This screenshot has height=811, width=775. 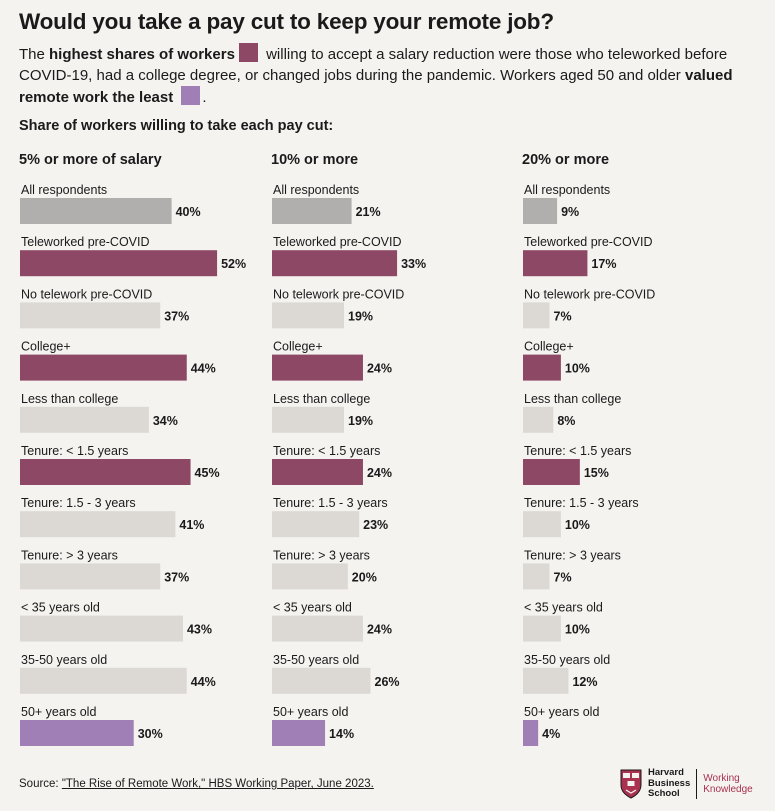 What do you see at coordinates (150, 734) in the screenshot?
I see `bar-value-label-5pct: 30%` at bounding box center [150, 734].